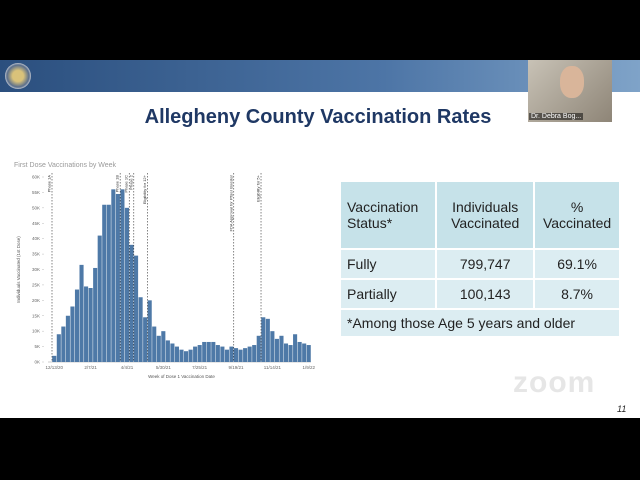 The width and height of the screenshot is (640, 480). What do you see at coordinates (49, 184) in the screenshot?
I see `annotation-label: Phase 1A` at bounding box center [49, 184].